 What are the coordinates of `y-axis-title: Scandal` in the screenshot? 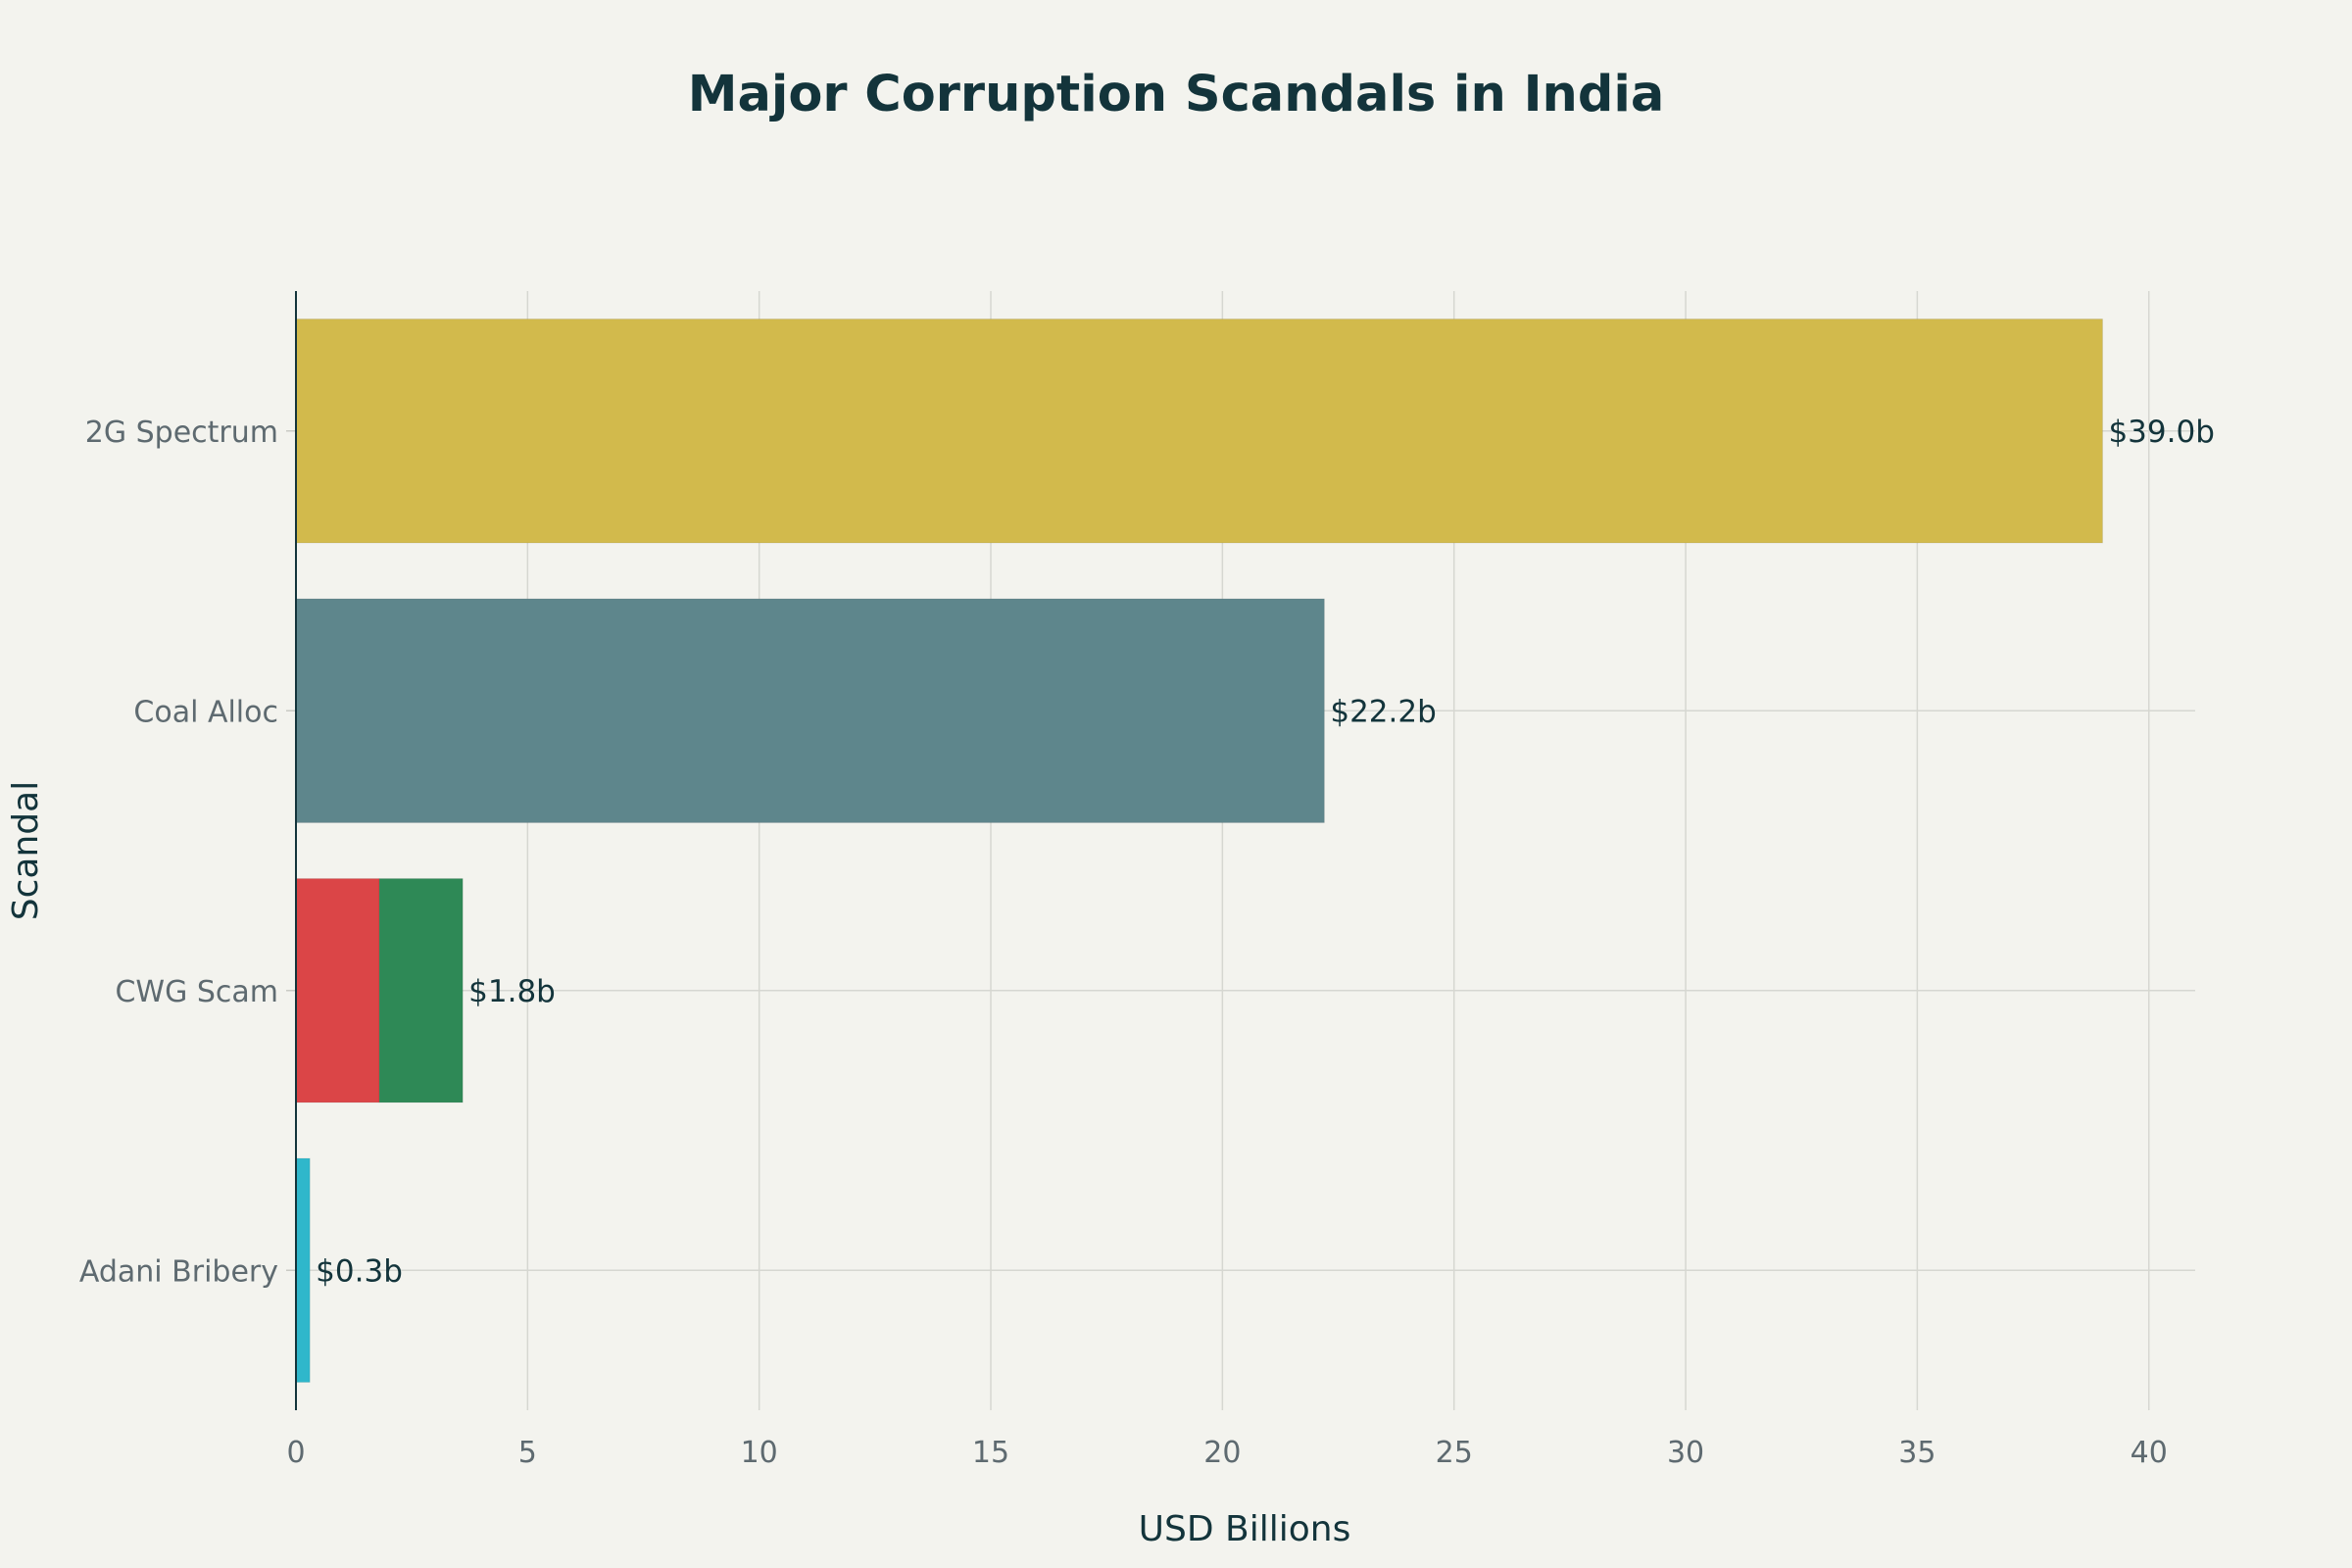 It's located at (26, 850).